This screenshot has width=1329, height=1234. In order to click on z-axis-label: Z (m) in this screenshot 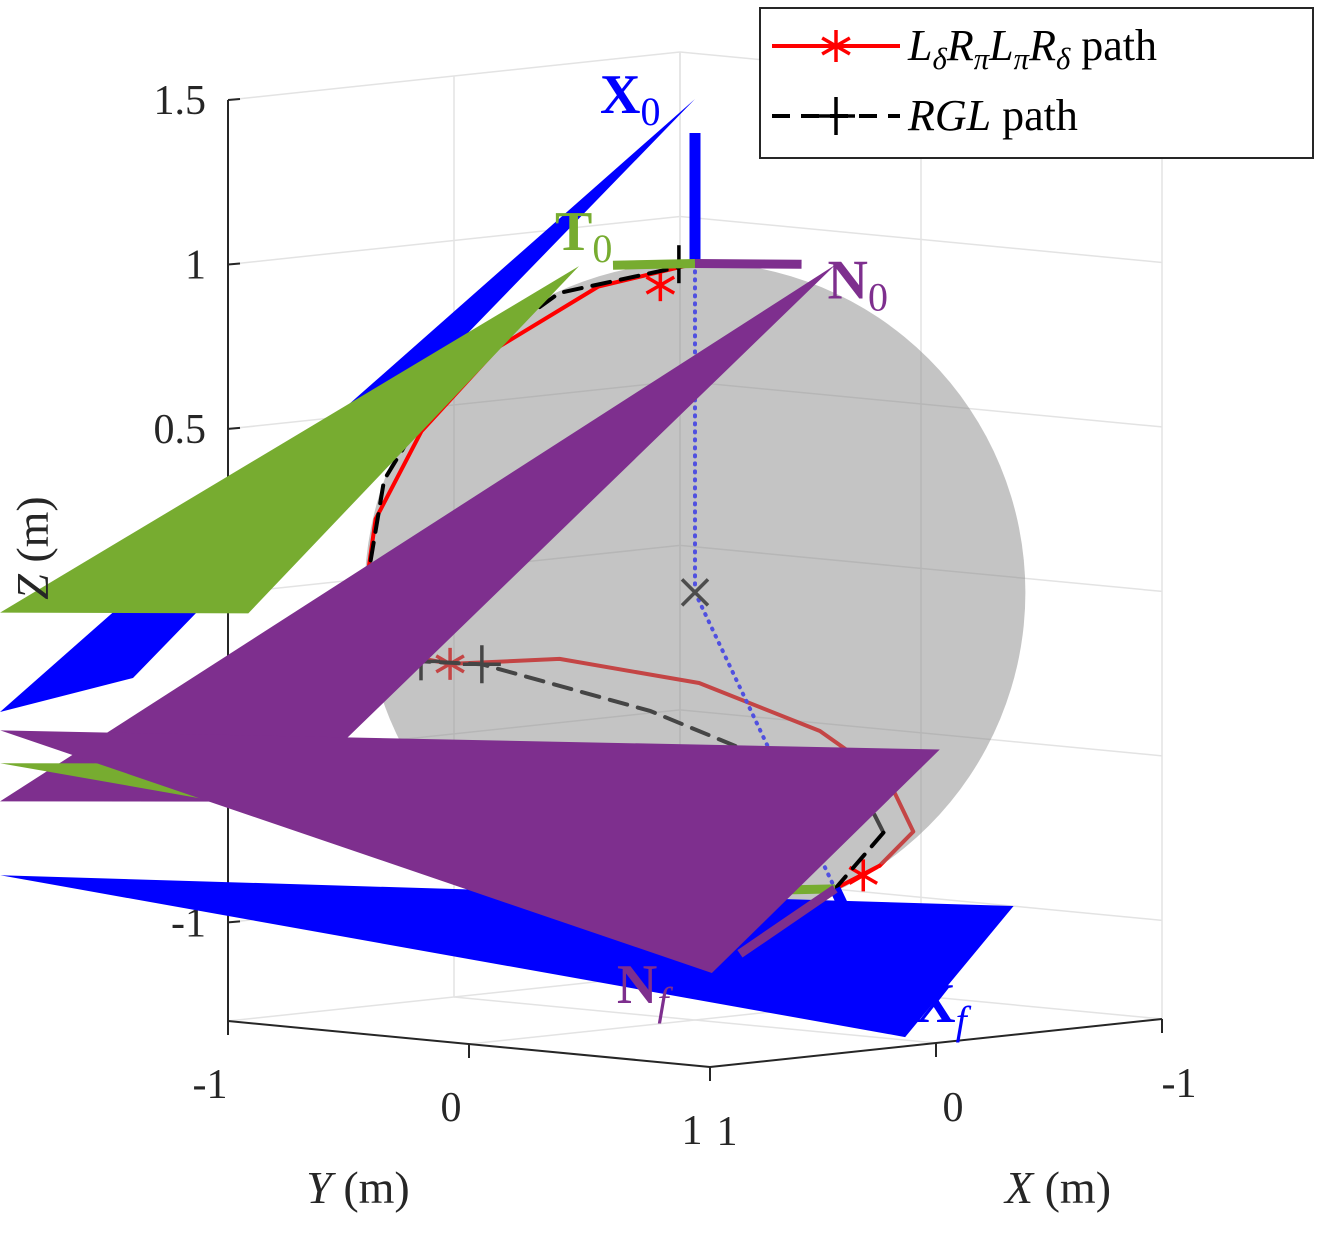, I will do `click(32, 548)`.